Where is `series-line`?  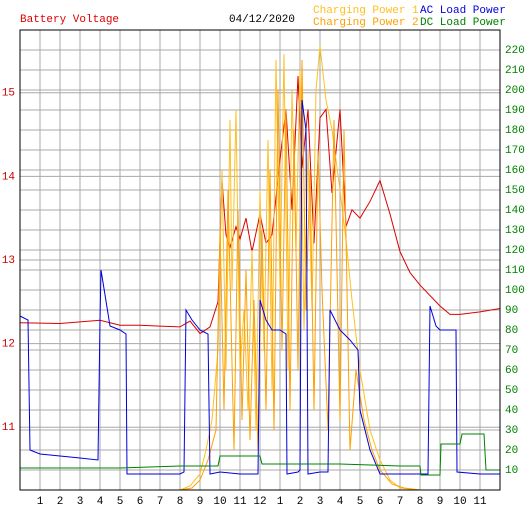
series-line is located at coordinates (260, 454).